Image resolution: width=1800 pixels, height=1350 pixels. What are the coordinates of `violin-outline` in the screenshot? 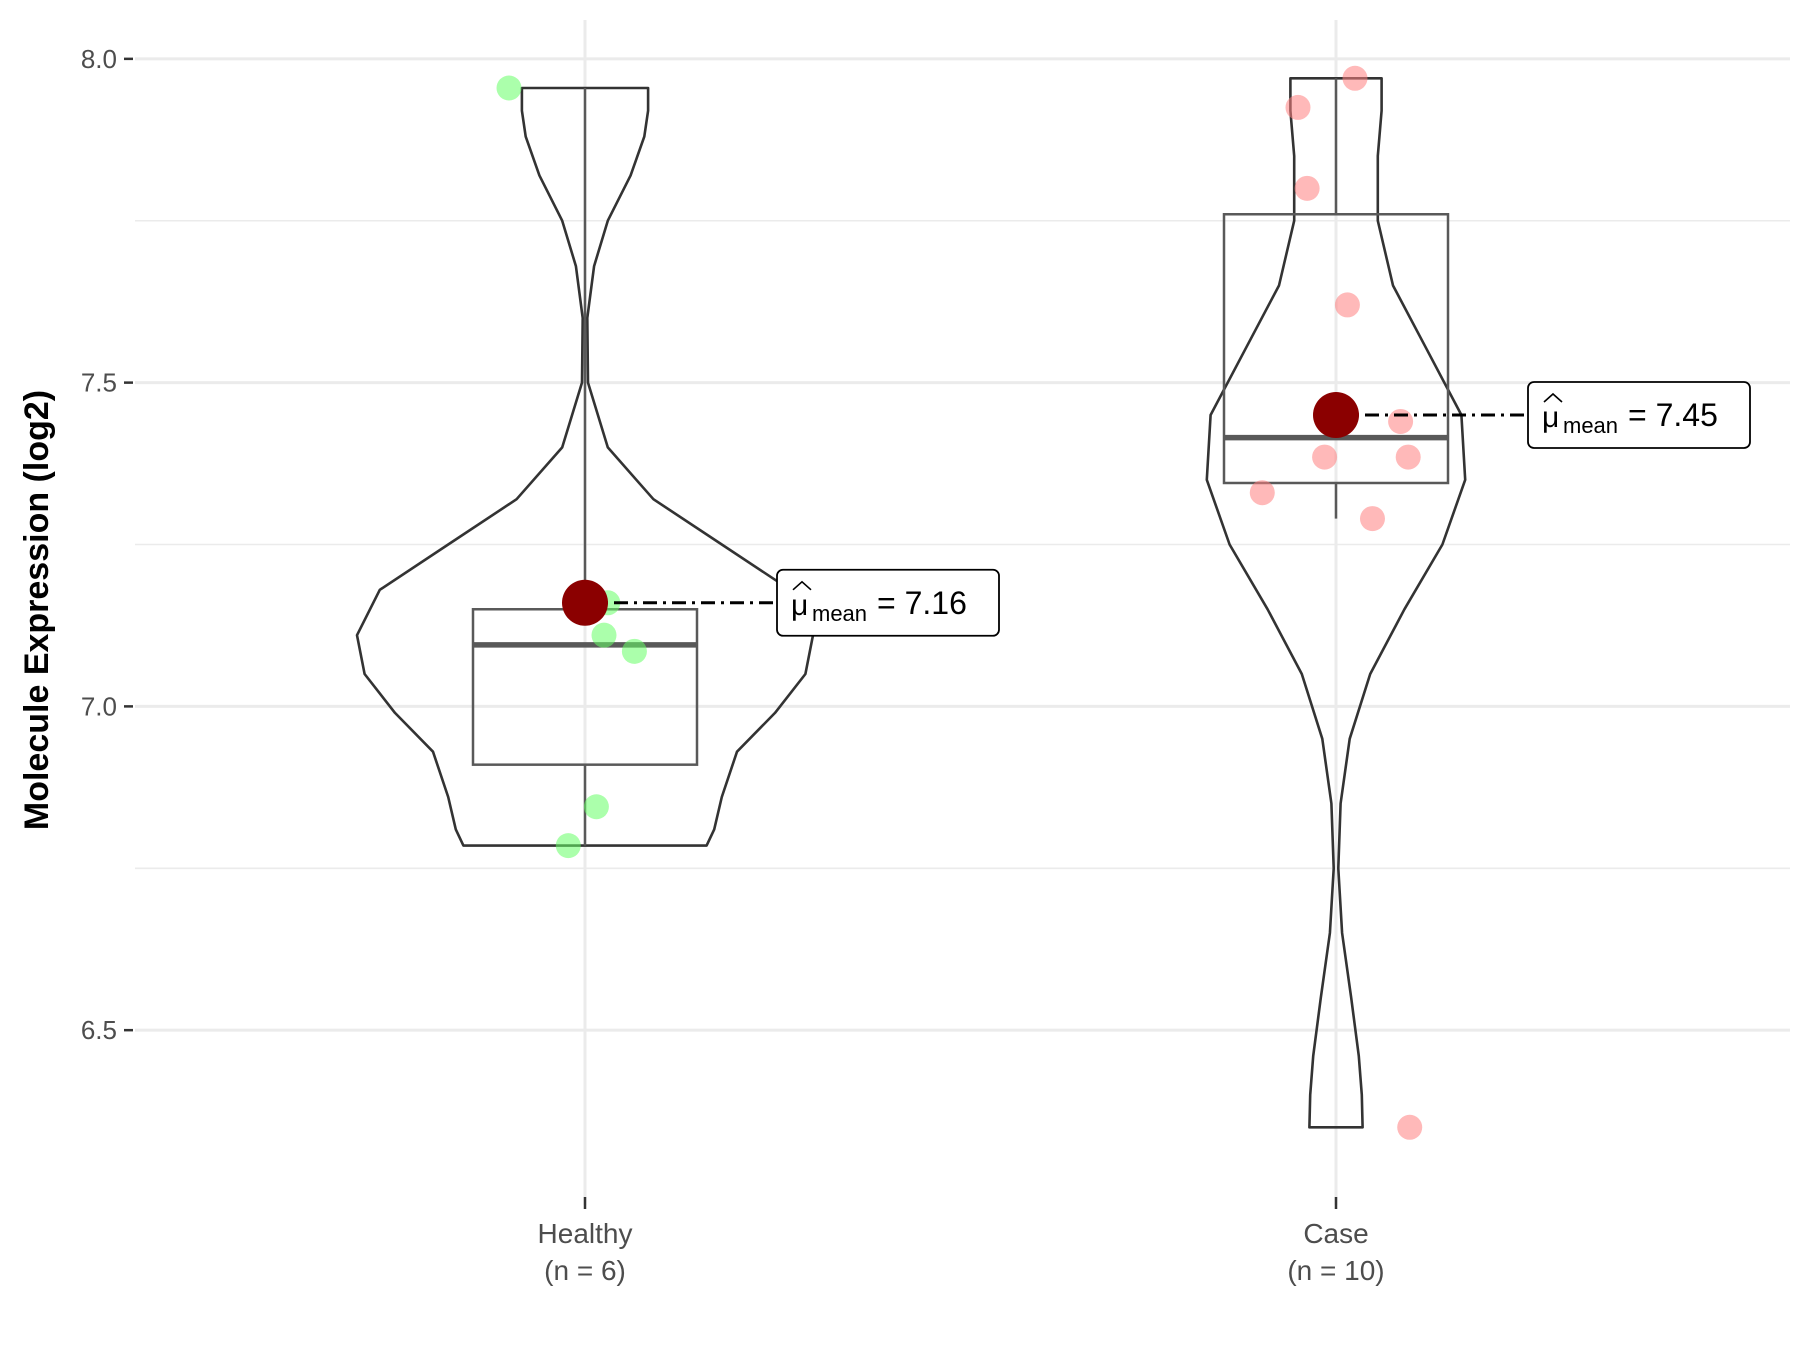 It's located at (1336, 603).